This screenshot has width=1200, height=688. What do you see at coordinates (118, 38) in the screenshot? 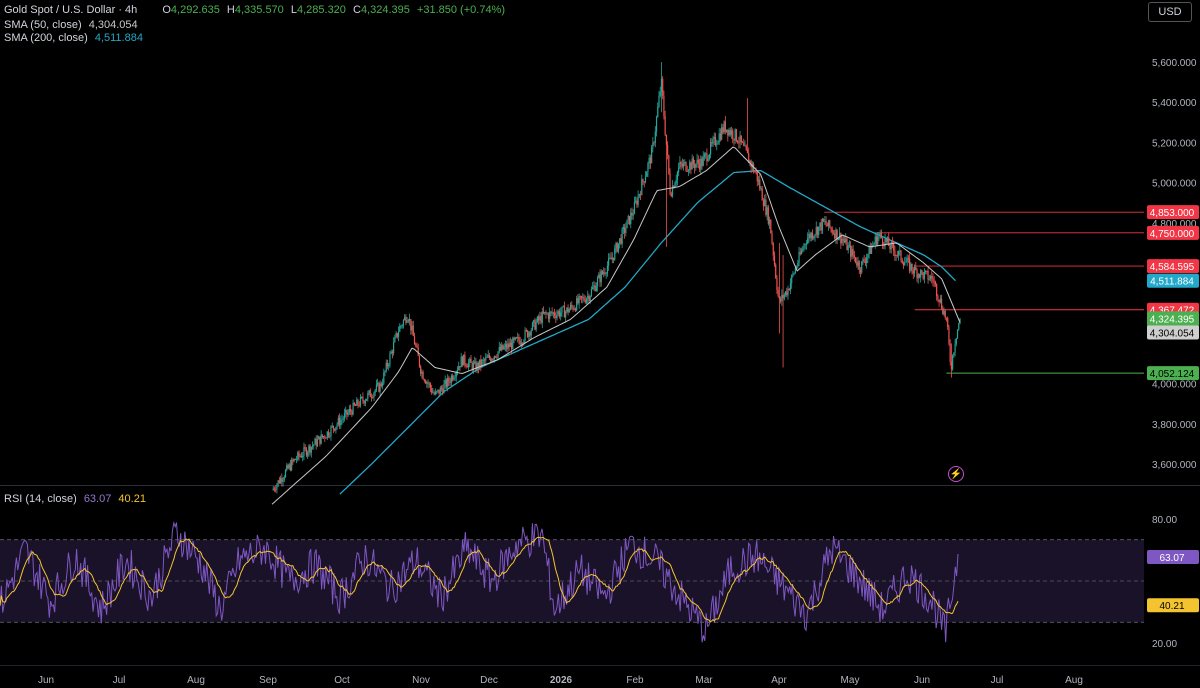
I see `sma200-value: 4,511.884` at bounding box center [118, 38].